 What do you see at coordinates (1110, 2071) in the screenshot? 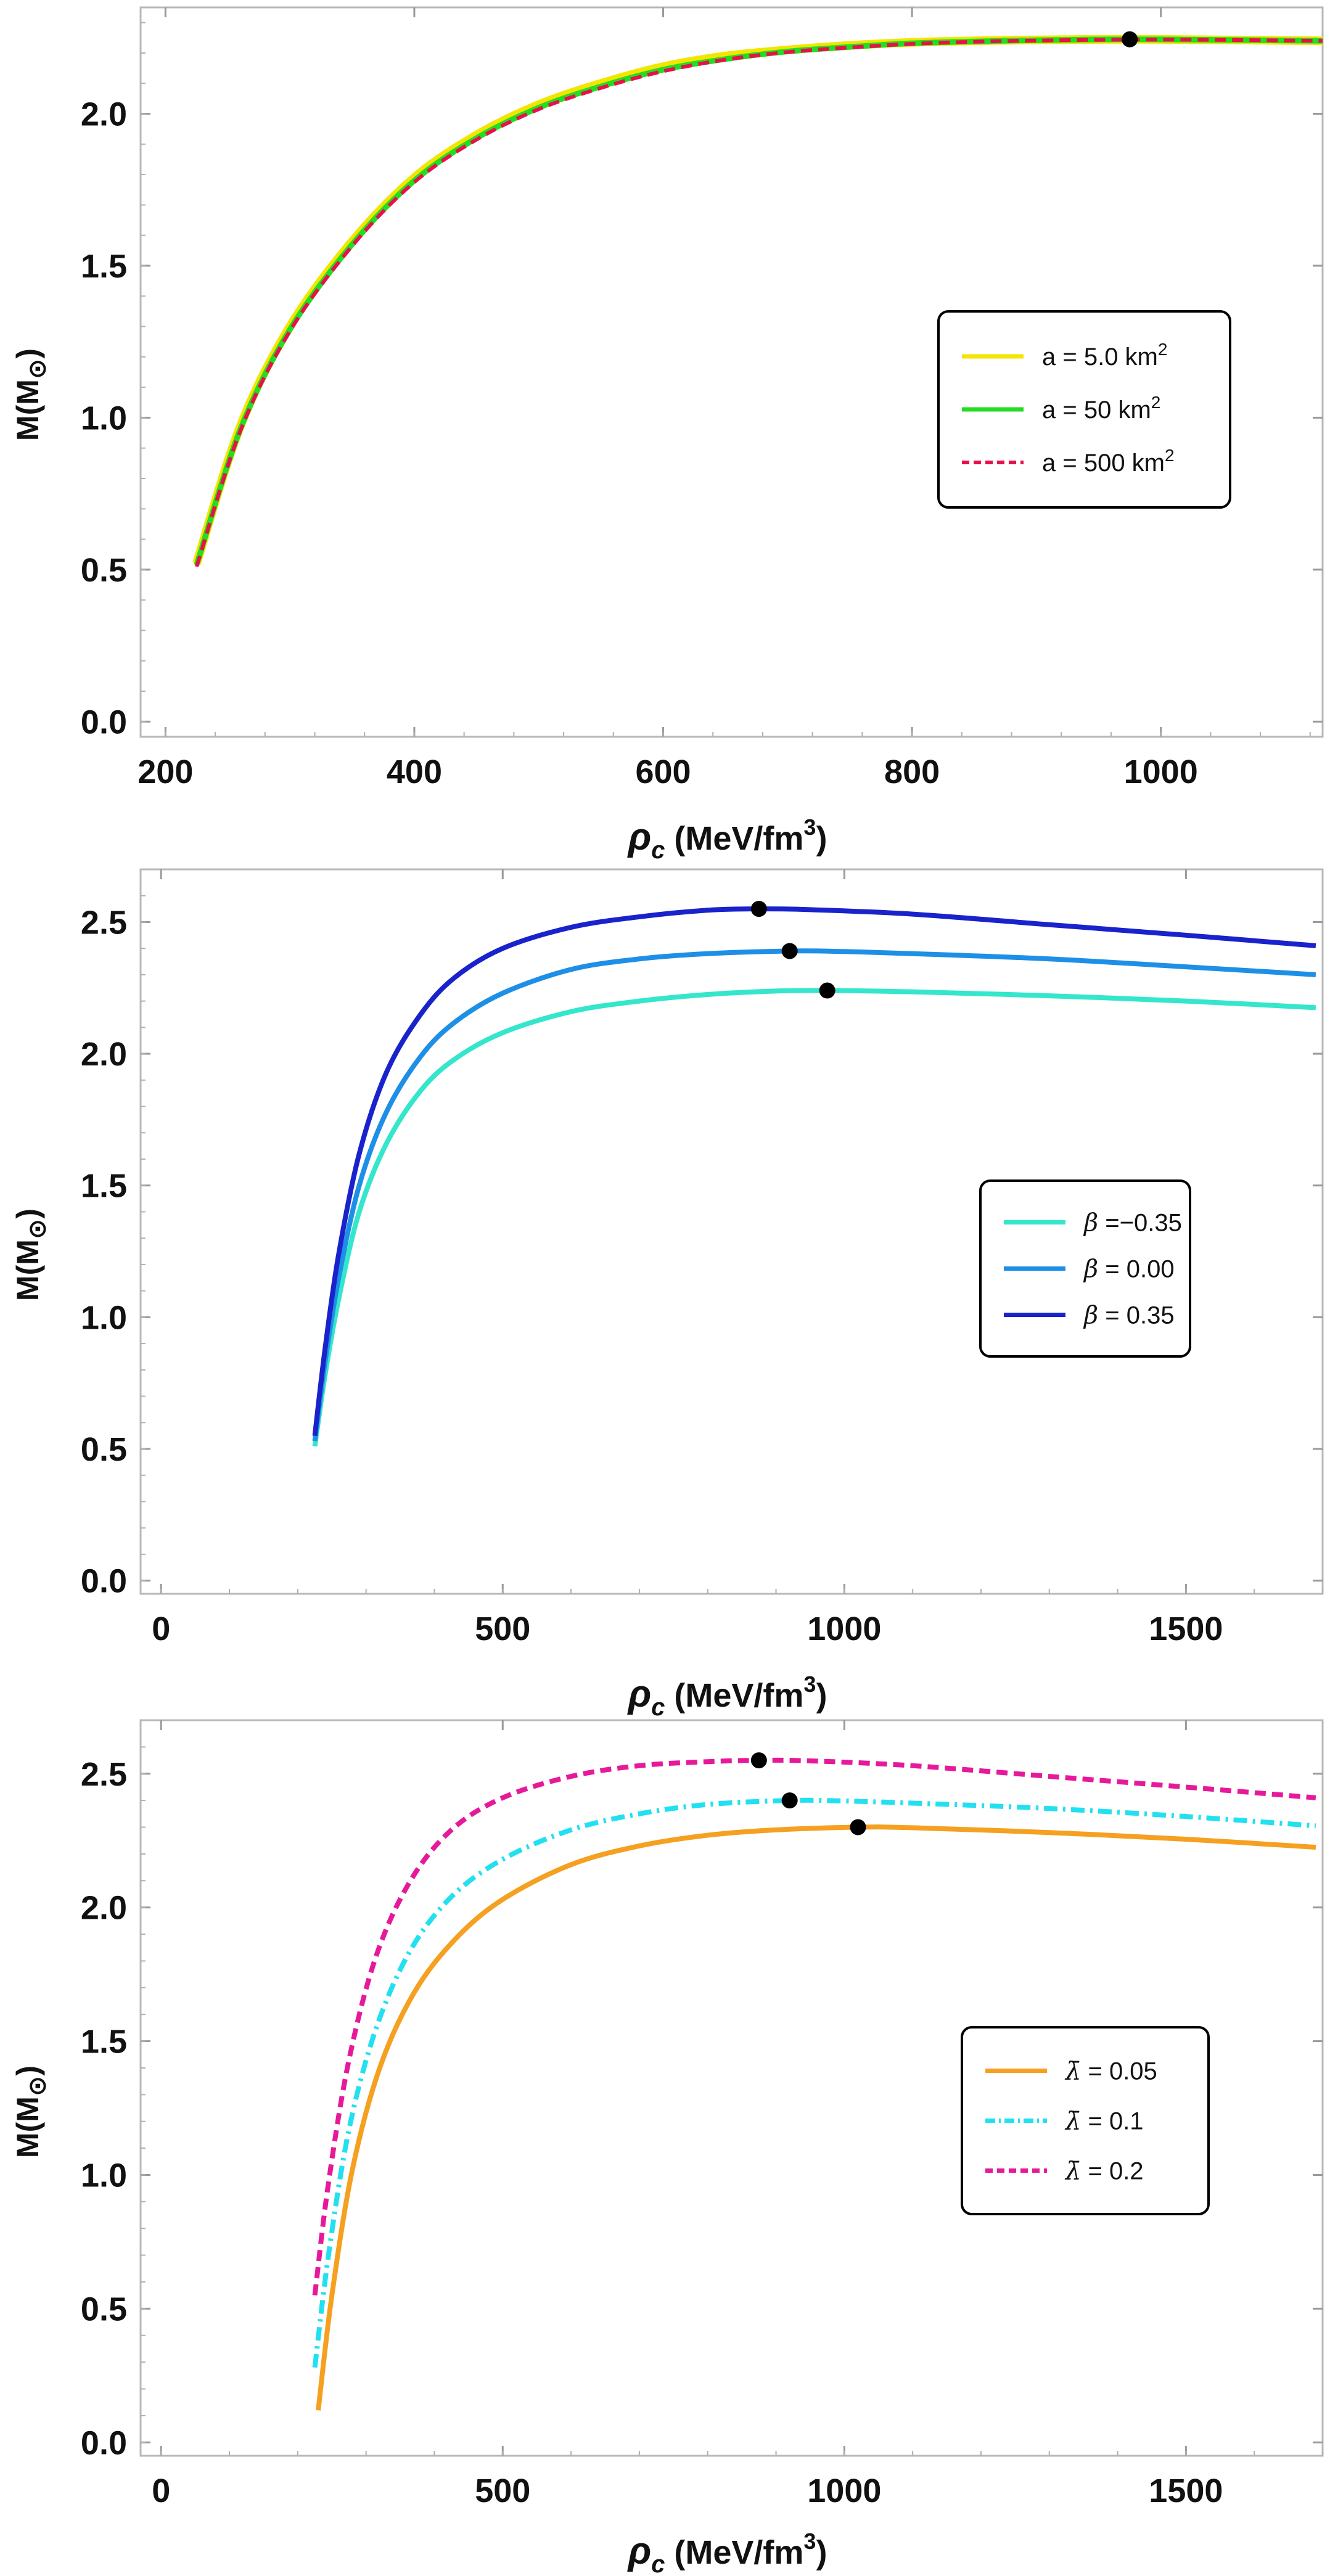
I see `legend-label-1: λ̄ = 0.05` at bounding box center [1110, 2071].